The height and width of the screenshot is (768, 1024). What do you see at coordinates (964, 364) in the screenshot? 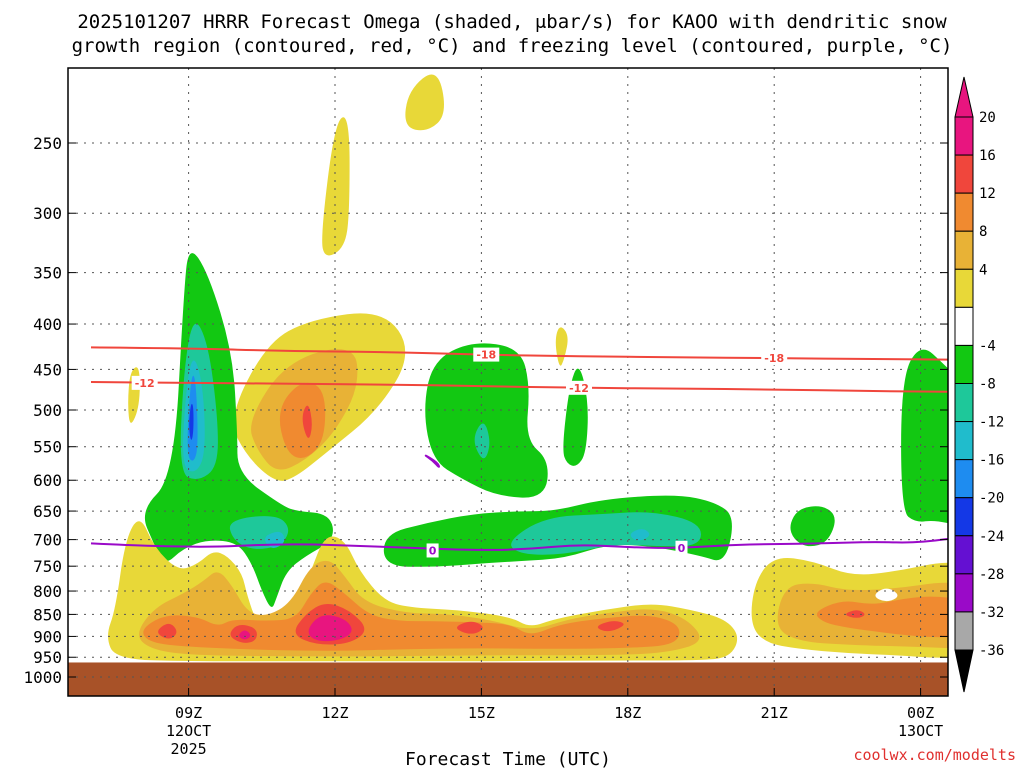
I see `colorbar-bin--8--4` at bounding box center [964, 364].